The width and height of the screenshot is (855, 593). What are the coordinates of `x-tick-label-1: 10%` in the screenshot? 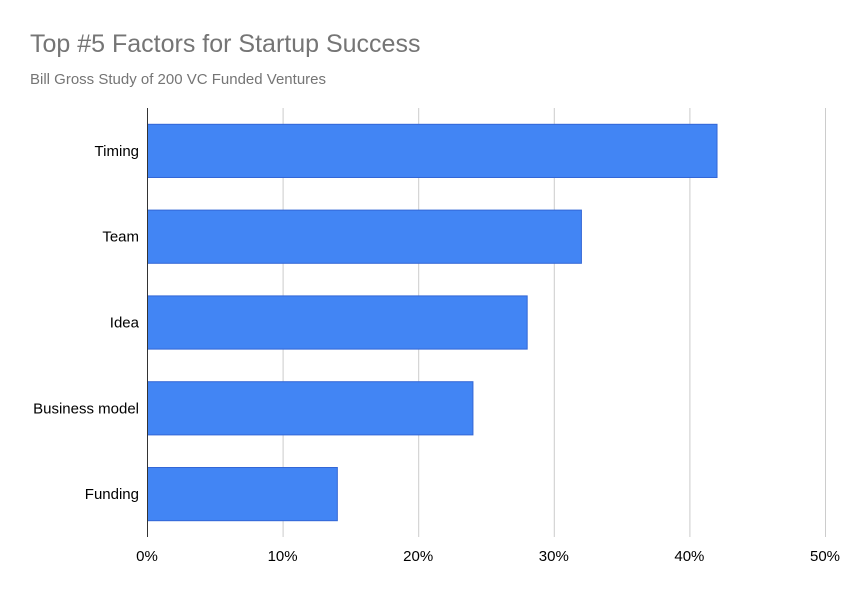 It's located at (283, 556).